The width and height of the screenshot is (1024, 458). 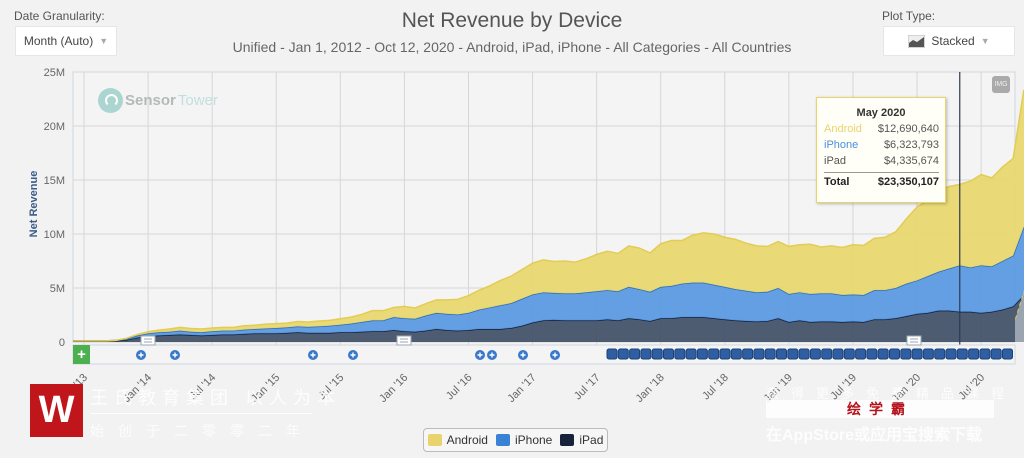 What do you see at coordinates (81, 354) in the screenshot?
I see `add-annotation-button` at bounding box center [81, 354].